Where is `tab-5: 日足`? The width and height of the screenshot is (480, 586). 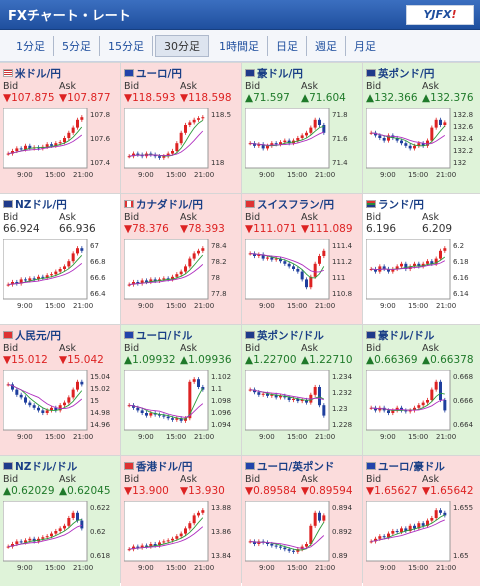
tab-5: 日足 is located at coordinates (287, 45).